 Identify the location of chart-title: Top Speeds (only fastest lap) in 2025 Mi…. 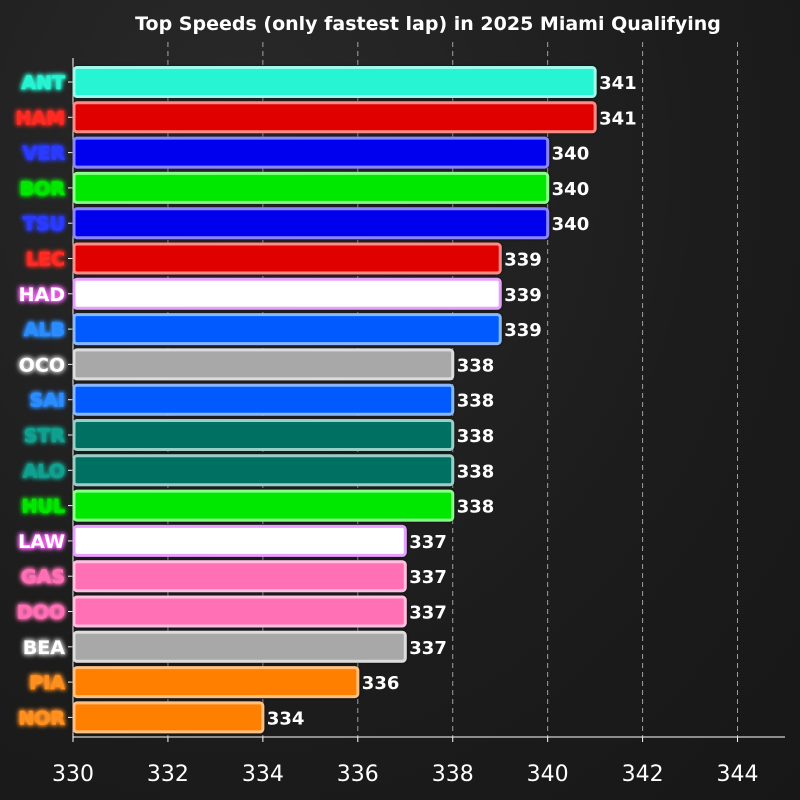
(428, 24).